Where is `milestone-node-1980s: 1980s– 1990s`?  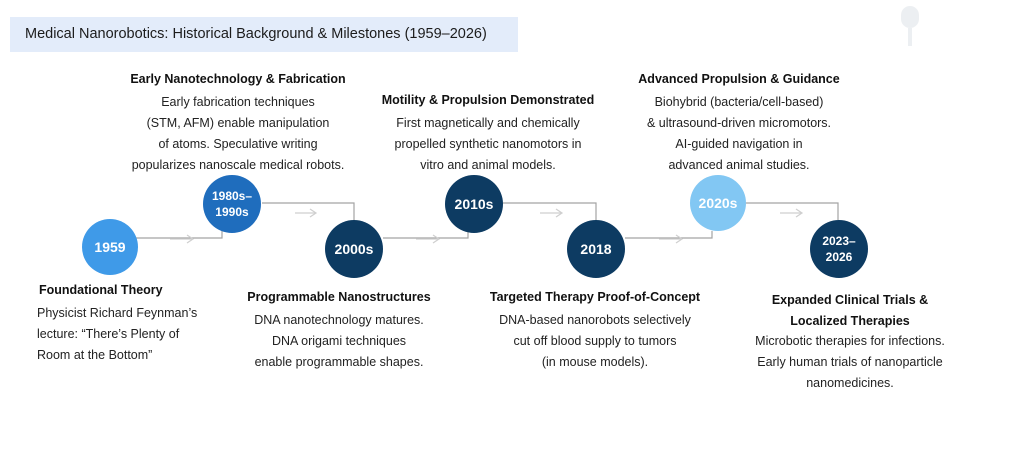
milestone-node-1980s: 1980s– 1990s is located at coordinates (232, 204).